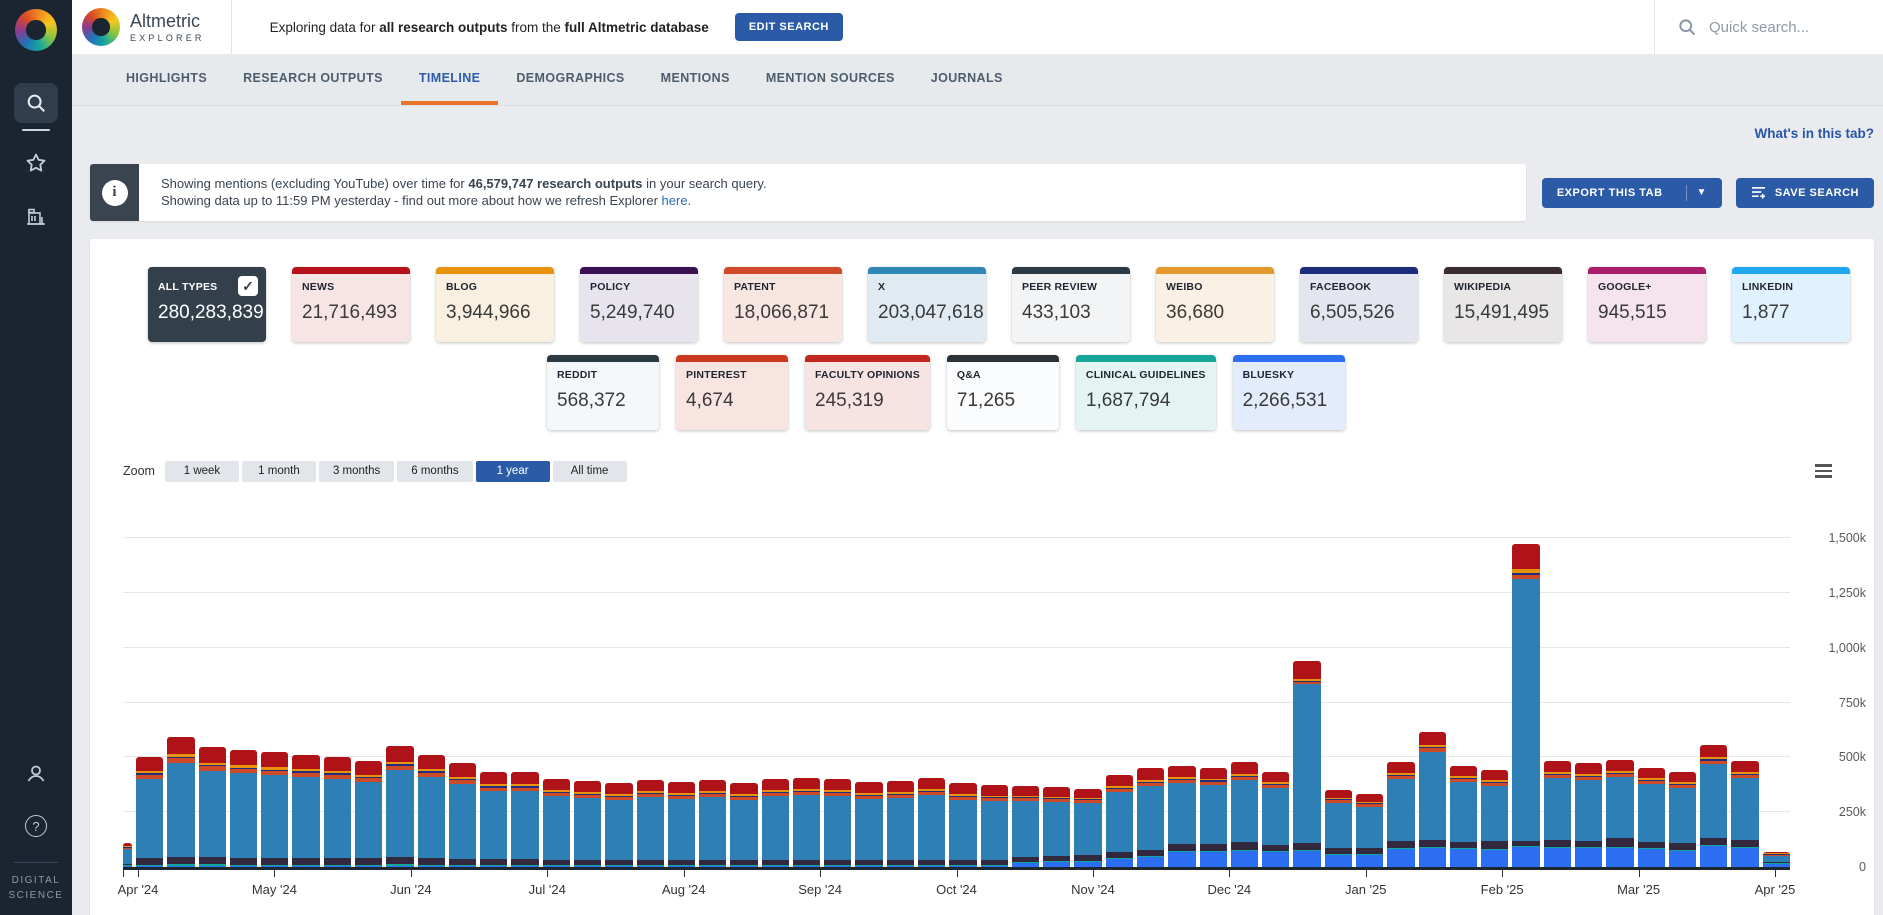 The height and width of the screenshot is (915, 1883). What do you see at coordinates (36, 826) in the screenshot?
I see `sidebar-item-help: ?` at bounding box center [36, 826].